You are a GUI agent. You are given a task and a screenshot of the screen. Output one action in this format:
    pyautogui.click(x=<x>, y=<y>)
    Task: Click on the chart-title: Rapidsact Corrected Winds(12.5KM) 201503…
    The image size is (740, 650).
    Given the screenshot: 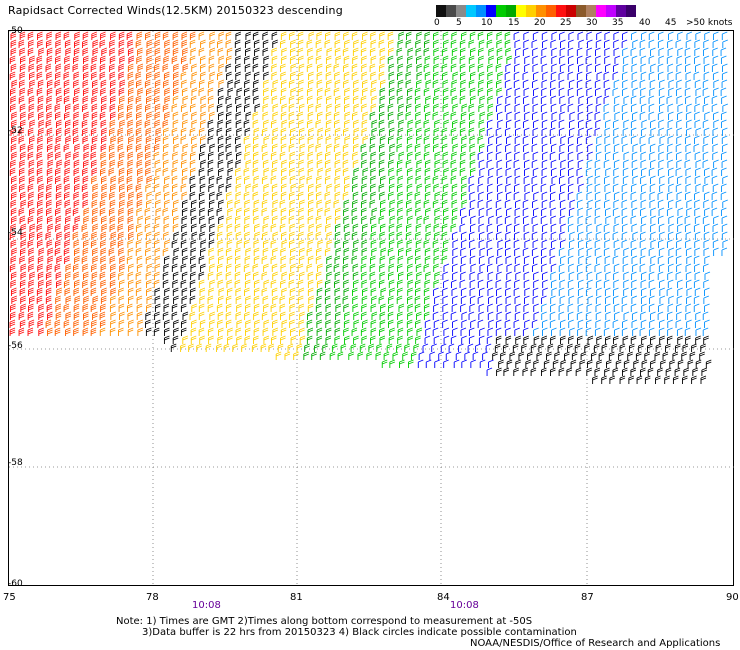 What is the action you would take?
    pyautogui.click(x=175, y=10)
    